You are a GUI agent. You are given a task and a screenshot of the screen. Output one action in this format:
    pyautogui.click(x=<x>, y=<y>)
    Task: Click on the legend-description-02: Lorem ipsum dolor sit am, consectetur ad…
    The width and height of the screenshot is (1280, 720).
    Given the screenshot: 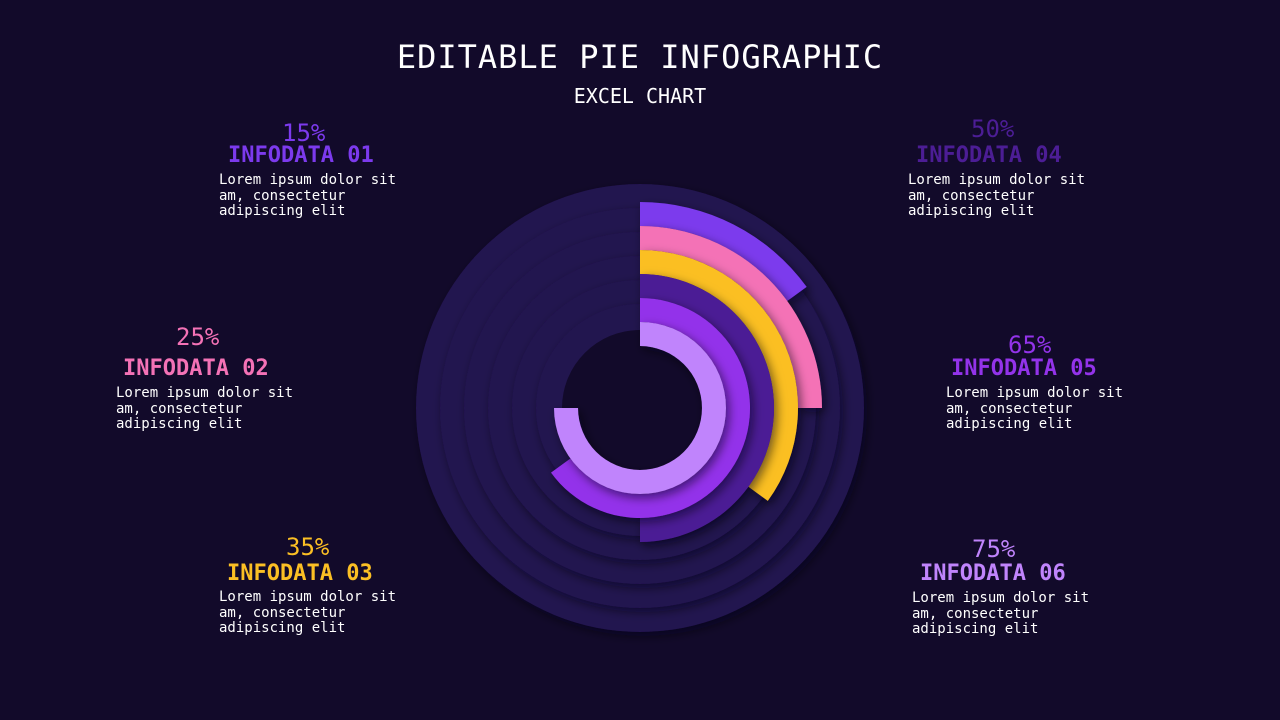 What is the action you would take?
    pyautogui.click(x=205, y=408)
    